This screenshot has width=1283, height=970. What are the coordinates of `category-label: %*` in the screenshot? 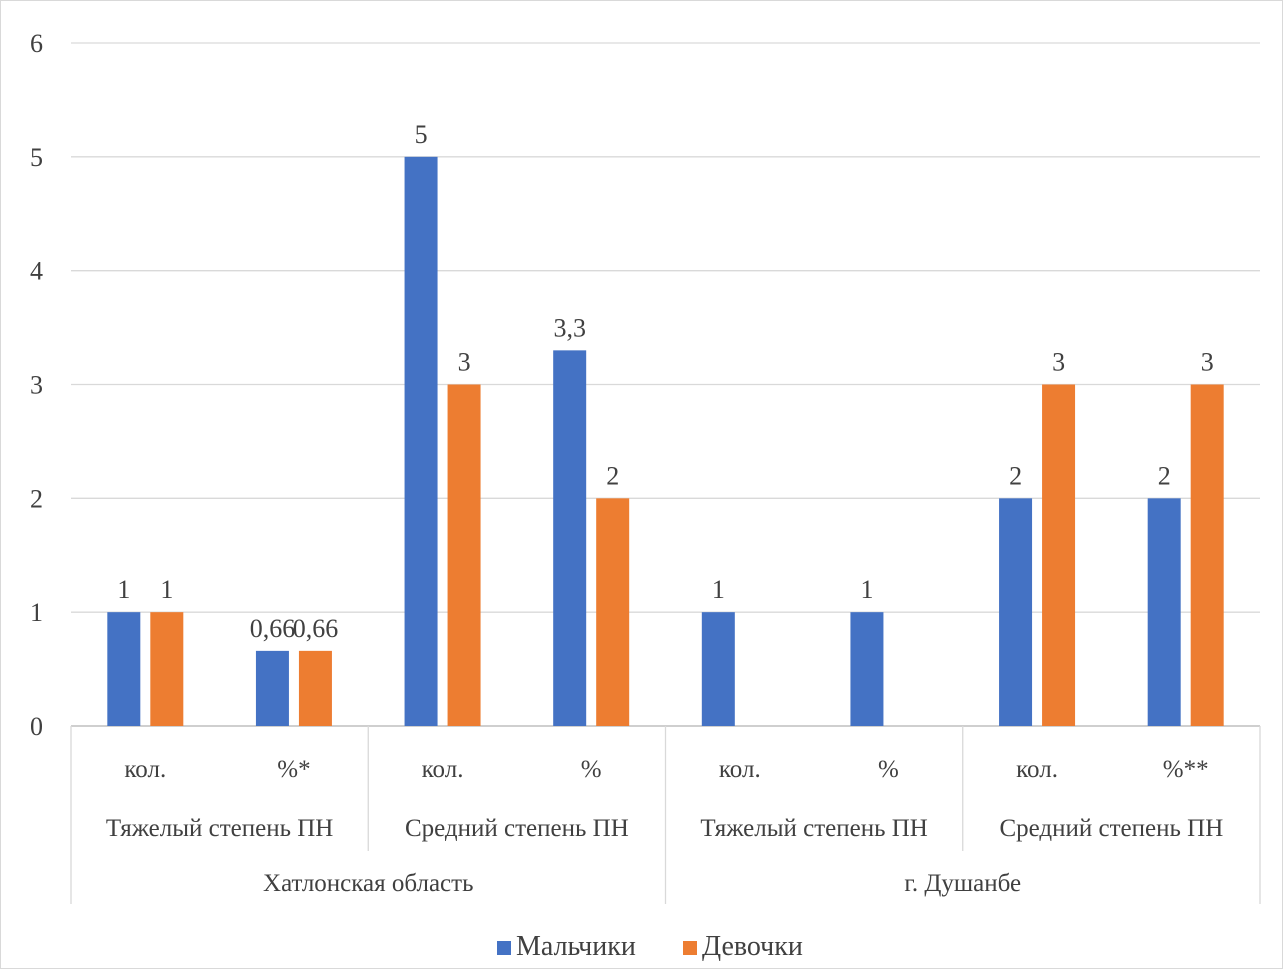 It's located at (293, 769).